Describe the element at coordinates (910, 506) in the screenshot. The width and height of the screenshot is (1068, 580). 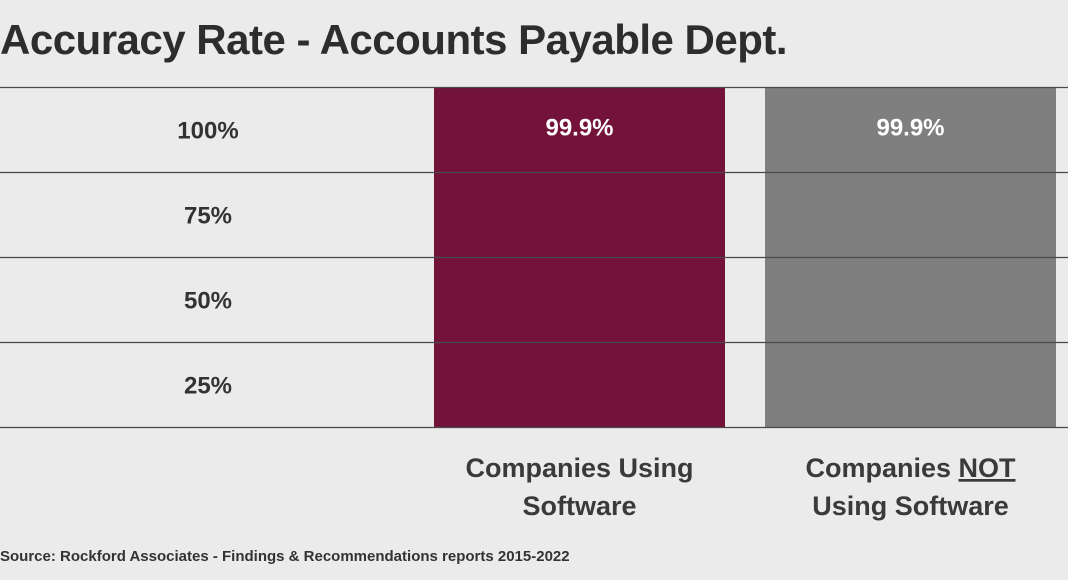
I see `category-label: Using Software` at that location.